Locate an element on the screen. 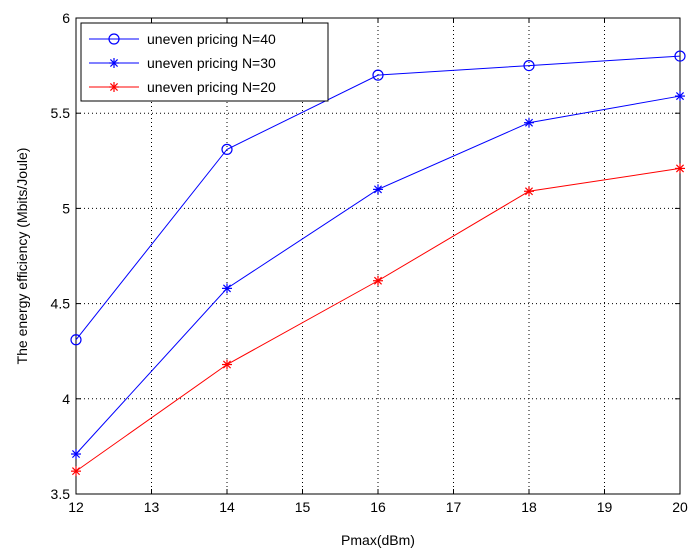 The height and width of the screenshot is (555, 689). legend-box is located at coordinates (204, 62).